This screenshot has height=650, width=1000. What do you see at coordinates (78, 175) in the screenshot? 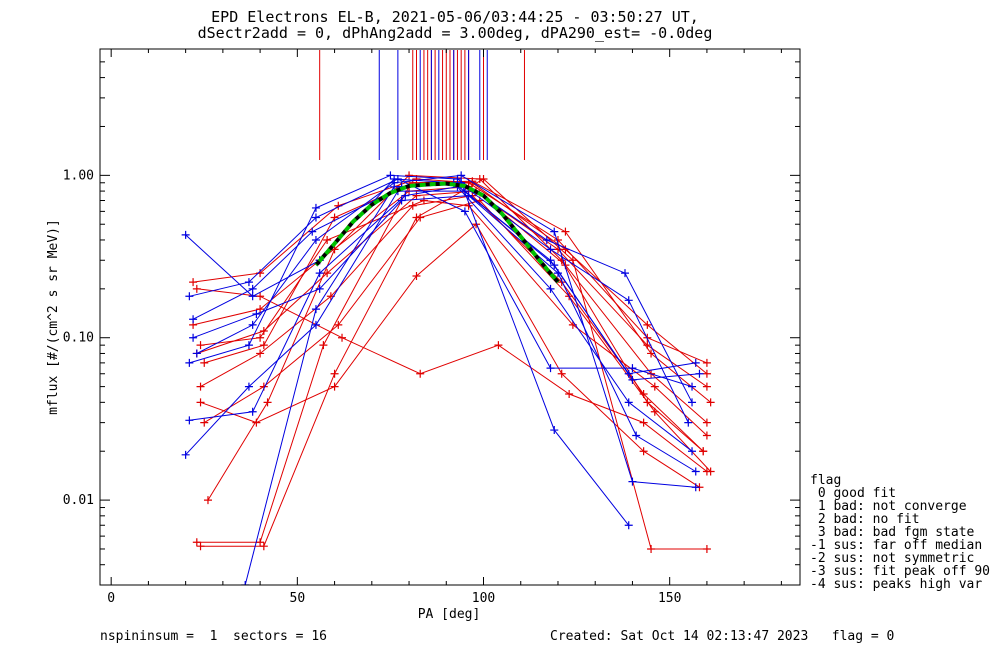
I see `y-tick-label: 1.00` at bounding box center [78, 175].